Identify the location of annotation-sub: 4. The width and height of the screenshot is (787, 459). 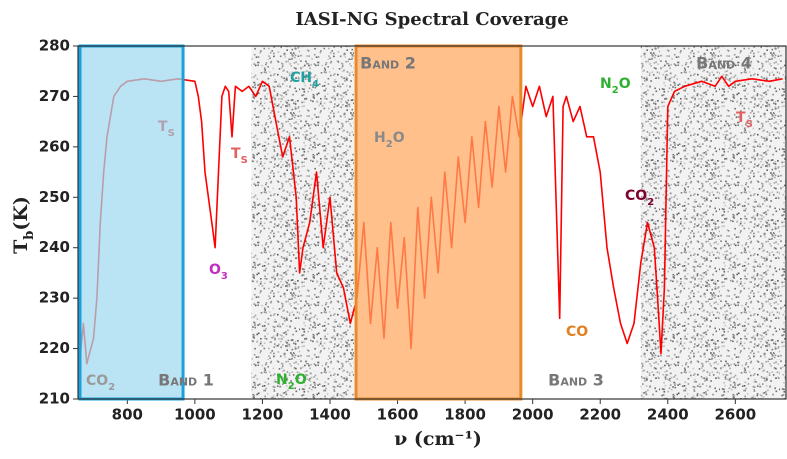
(315, 84).